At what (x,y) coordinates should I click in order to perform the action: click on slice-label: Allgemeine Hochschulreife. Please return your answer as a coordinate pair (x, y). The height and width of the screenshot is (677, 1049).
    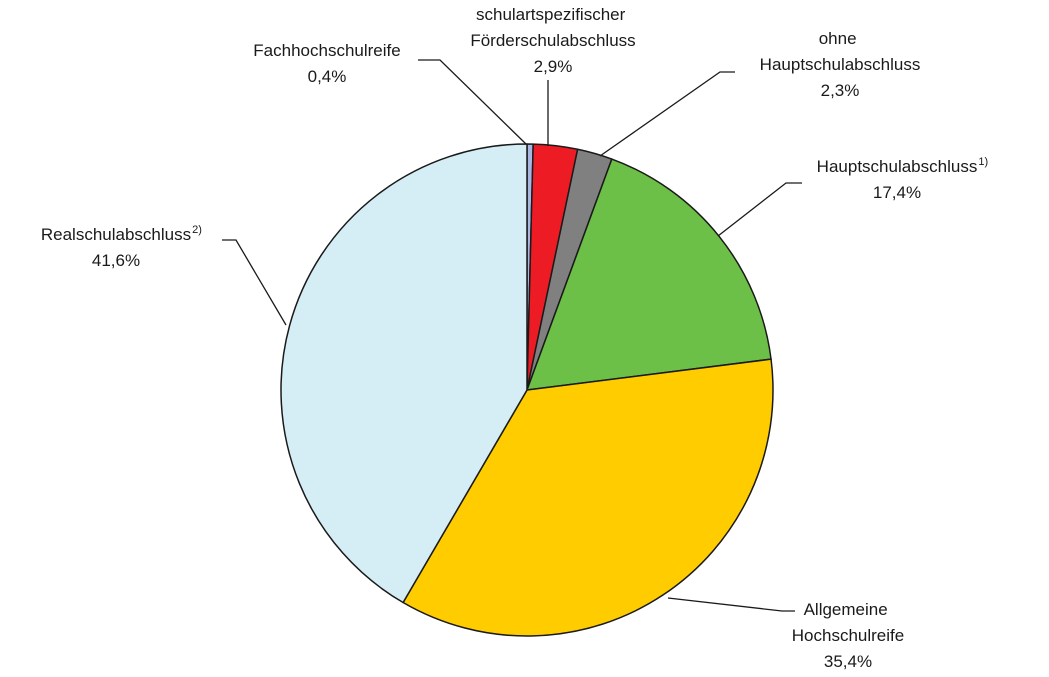
    Looking at the image, I should click on (848, 622).